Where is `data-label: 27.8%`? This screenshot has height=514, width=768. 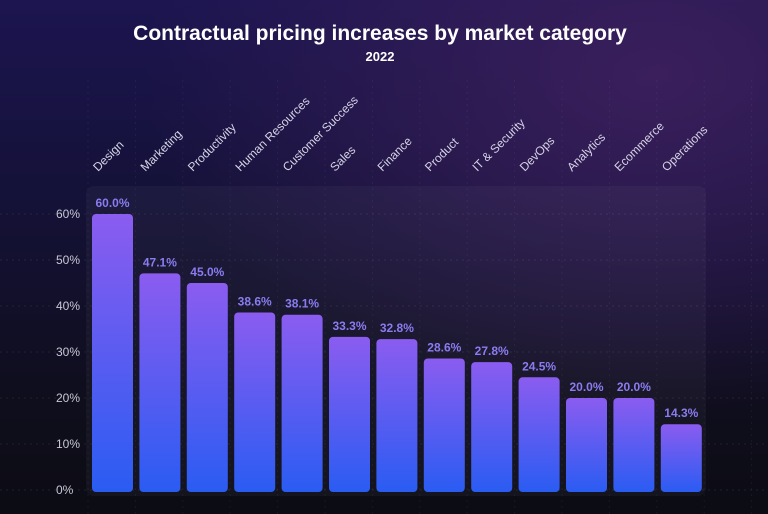
data-label: 27.8% is located at coordinates (492, 351).